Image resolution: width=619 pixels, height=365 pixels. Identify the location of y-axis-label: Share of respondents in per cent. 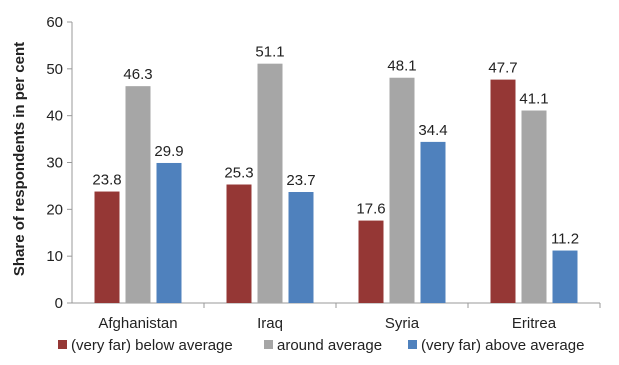
(19, 159).